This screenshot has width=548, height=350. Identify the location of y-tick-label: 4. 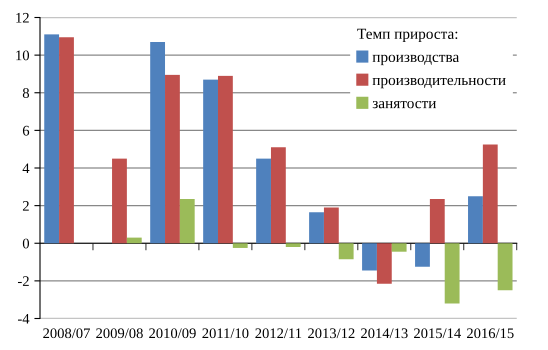
(26, 168).